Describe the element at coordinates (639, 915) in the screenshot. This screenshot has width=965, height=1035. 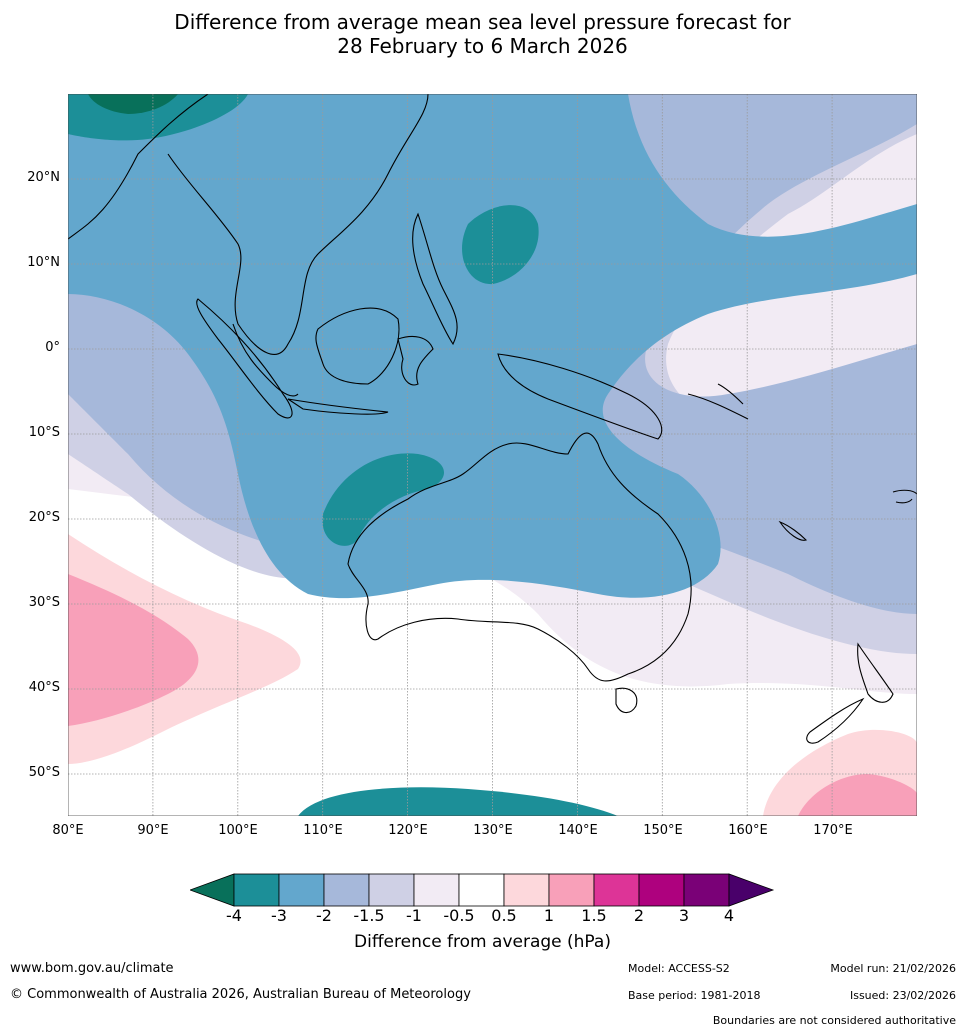
I see `legend-tick: 2` at that location.